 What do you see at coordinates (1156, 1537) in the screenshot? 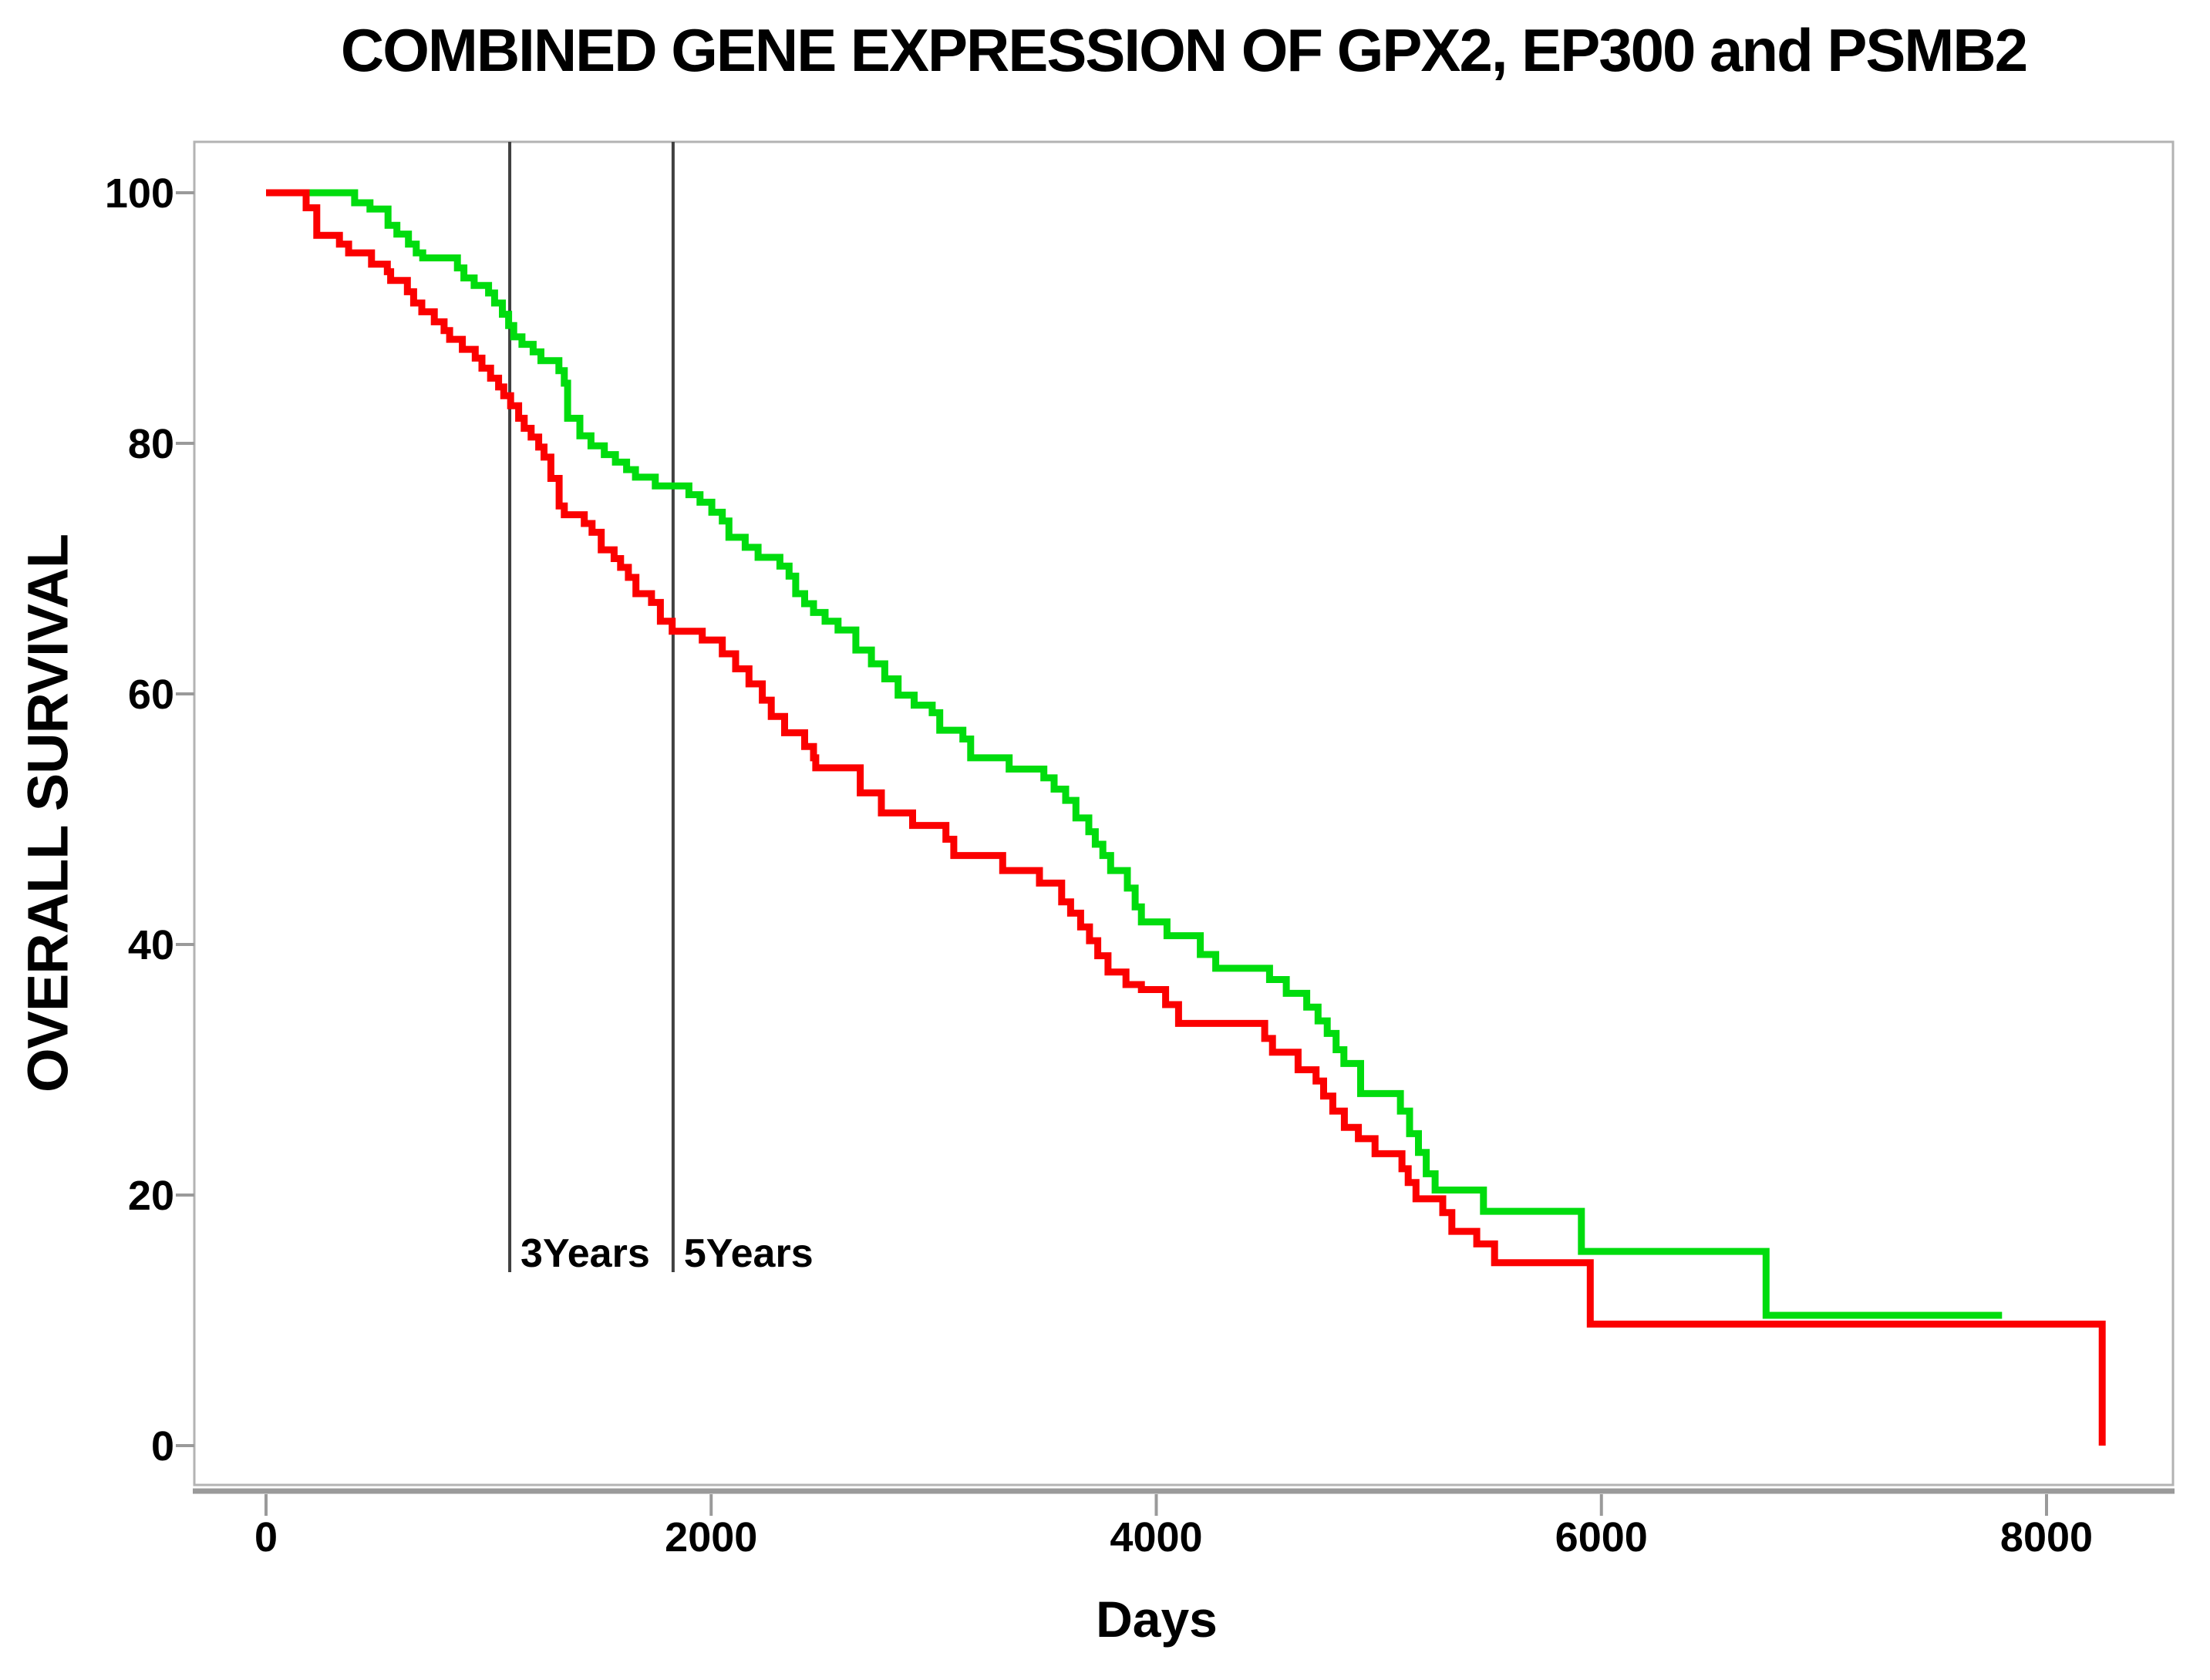
I see `x-tick-label: 4000` at bounding box center [1156, 1537].